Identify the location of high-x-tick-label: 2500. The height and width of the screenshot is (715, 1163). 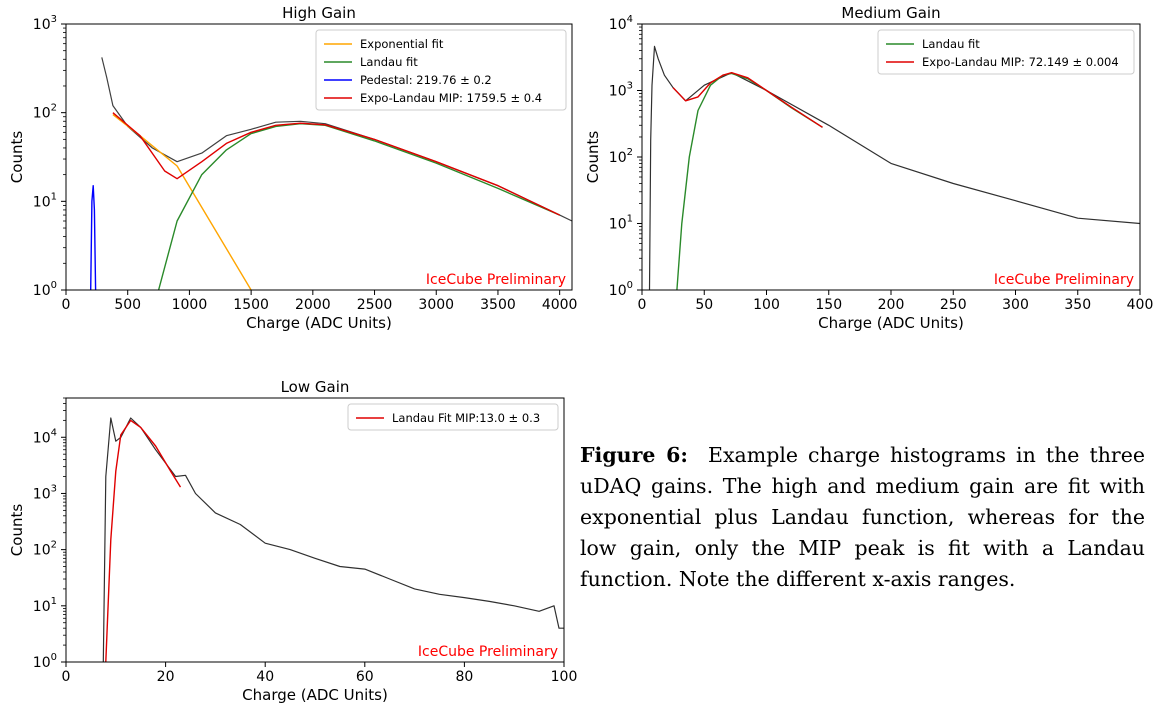
(375, 305).